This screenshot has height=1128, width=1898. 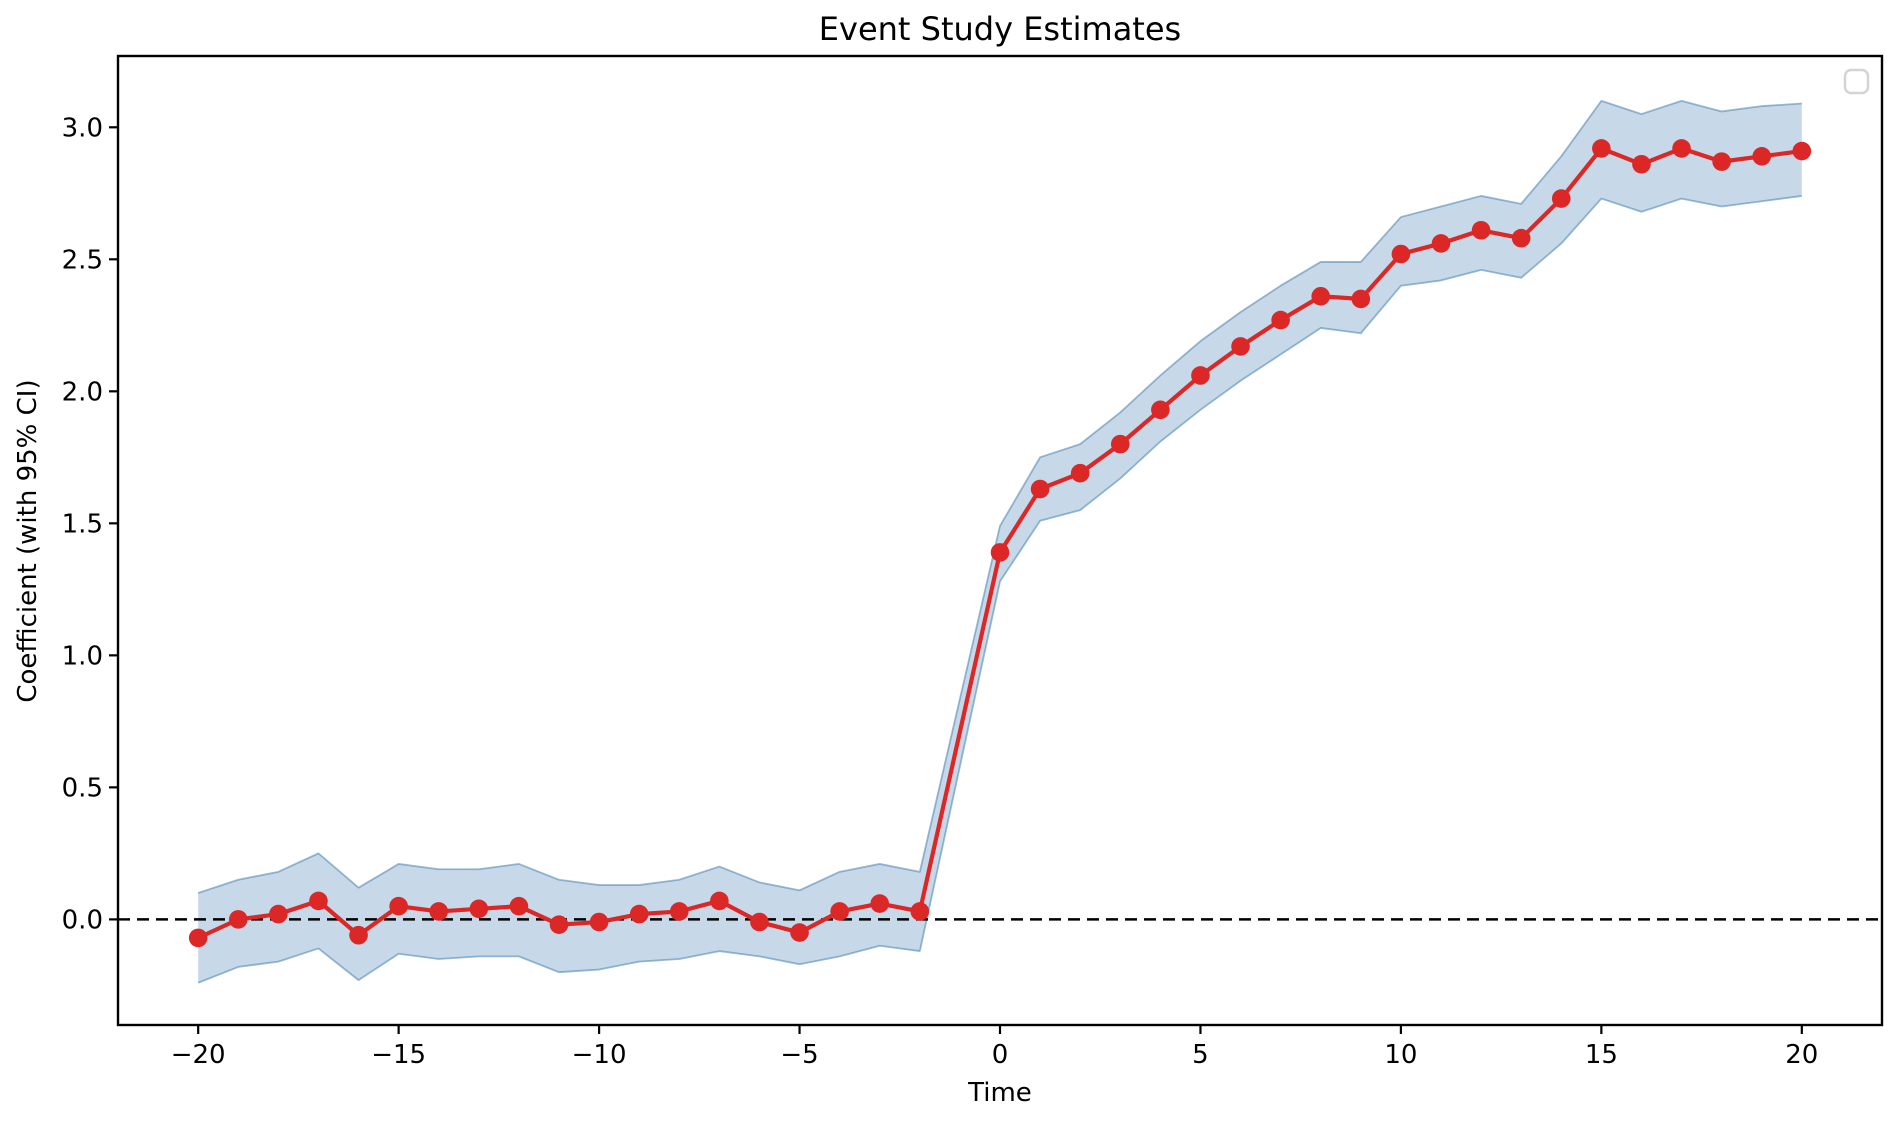 What do you see at coordinates (82, 392) in the screenshot?
I see `y-tick-label: 2.0` at bounding box center [82, 392].